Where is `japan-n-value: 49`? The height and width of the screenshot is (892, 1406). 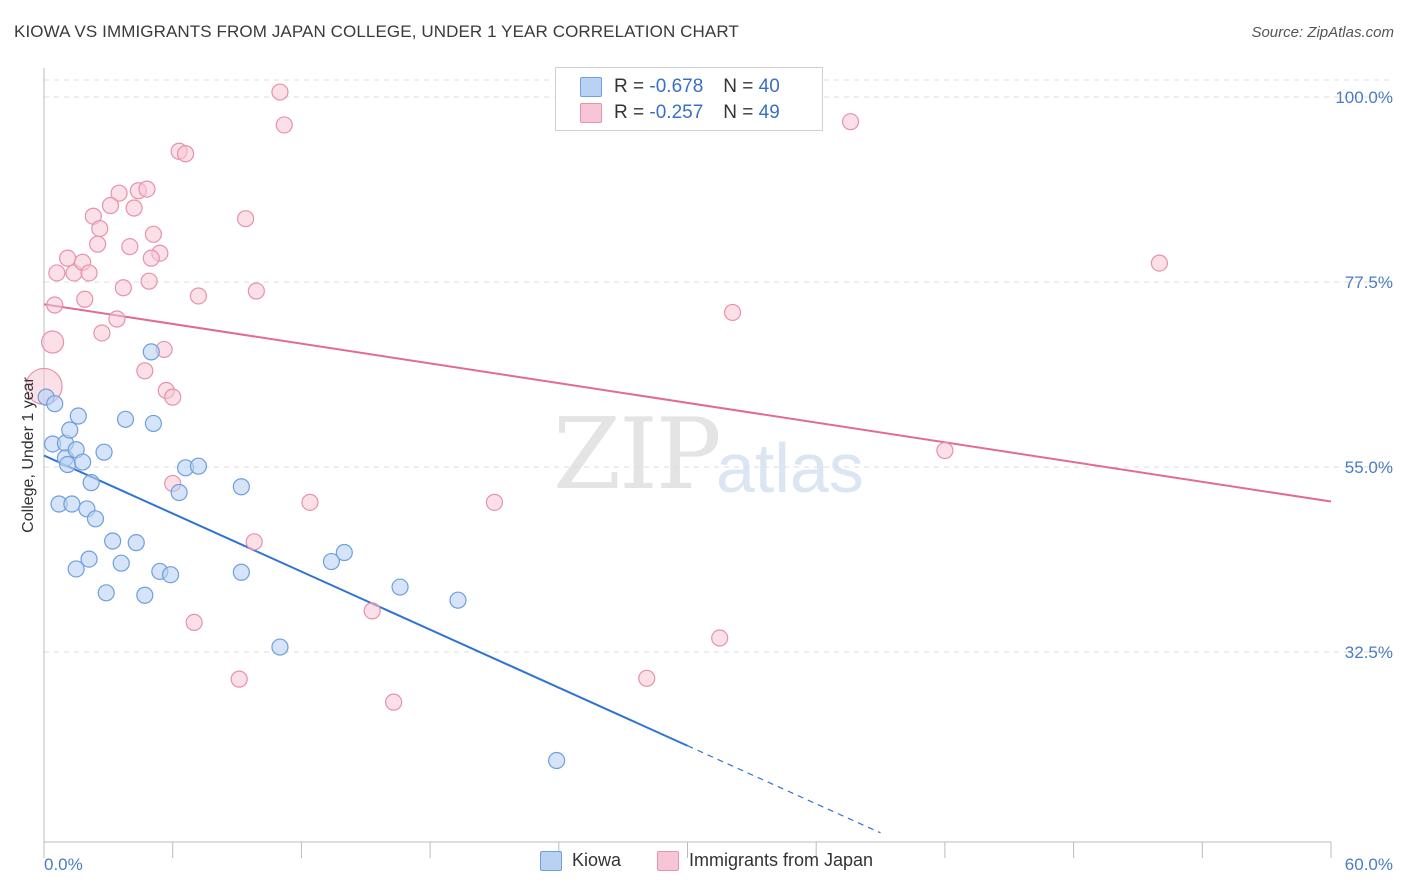
japan-n-value: 49 is located at coordinates (769, 112).